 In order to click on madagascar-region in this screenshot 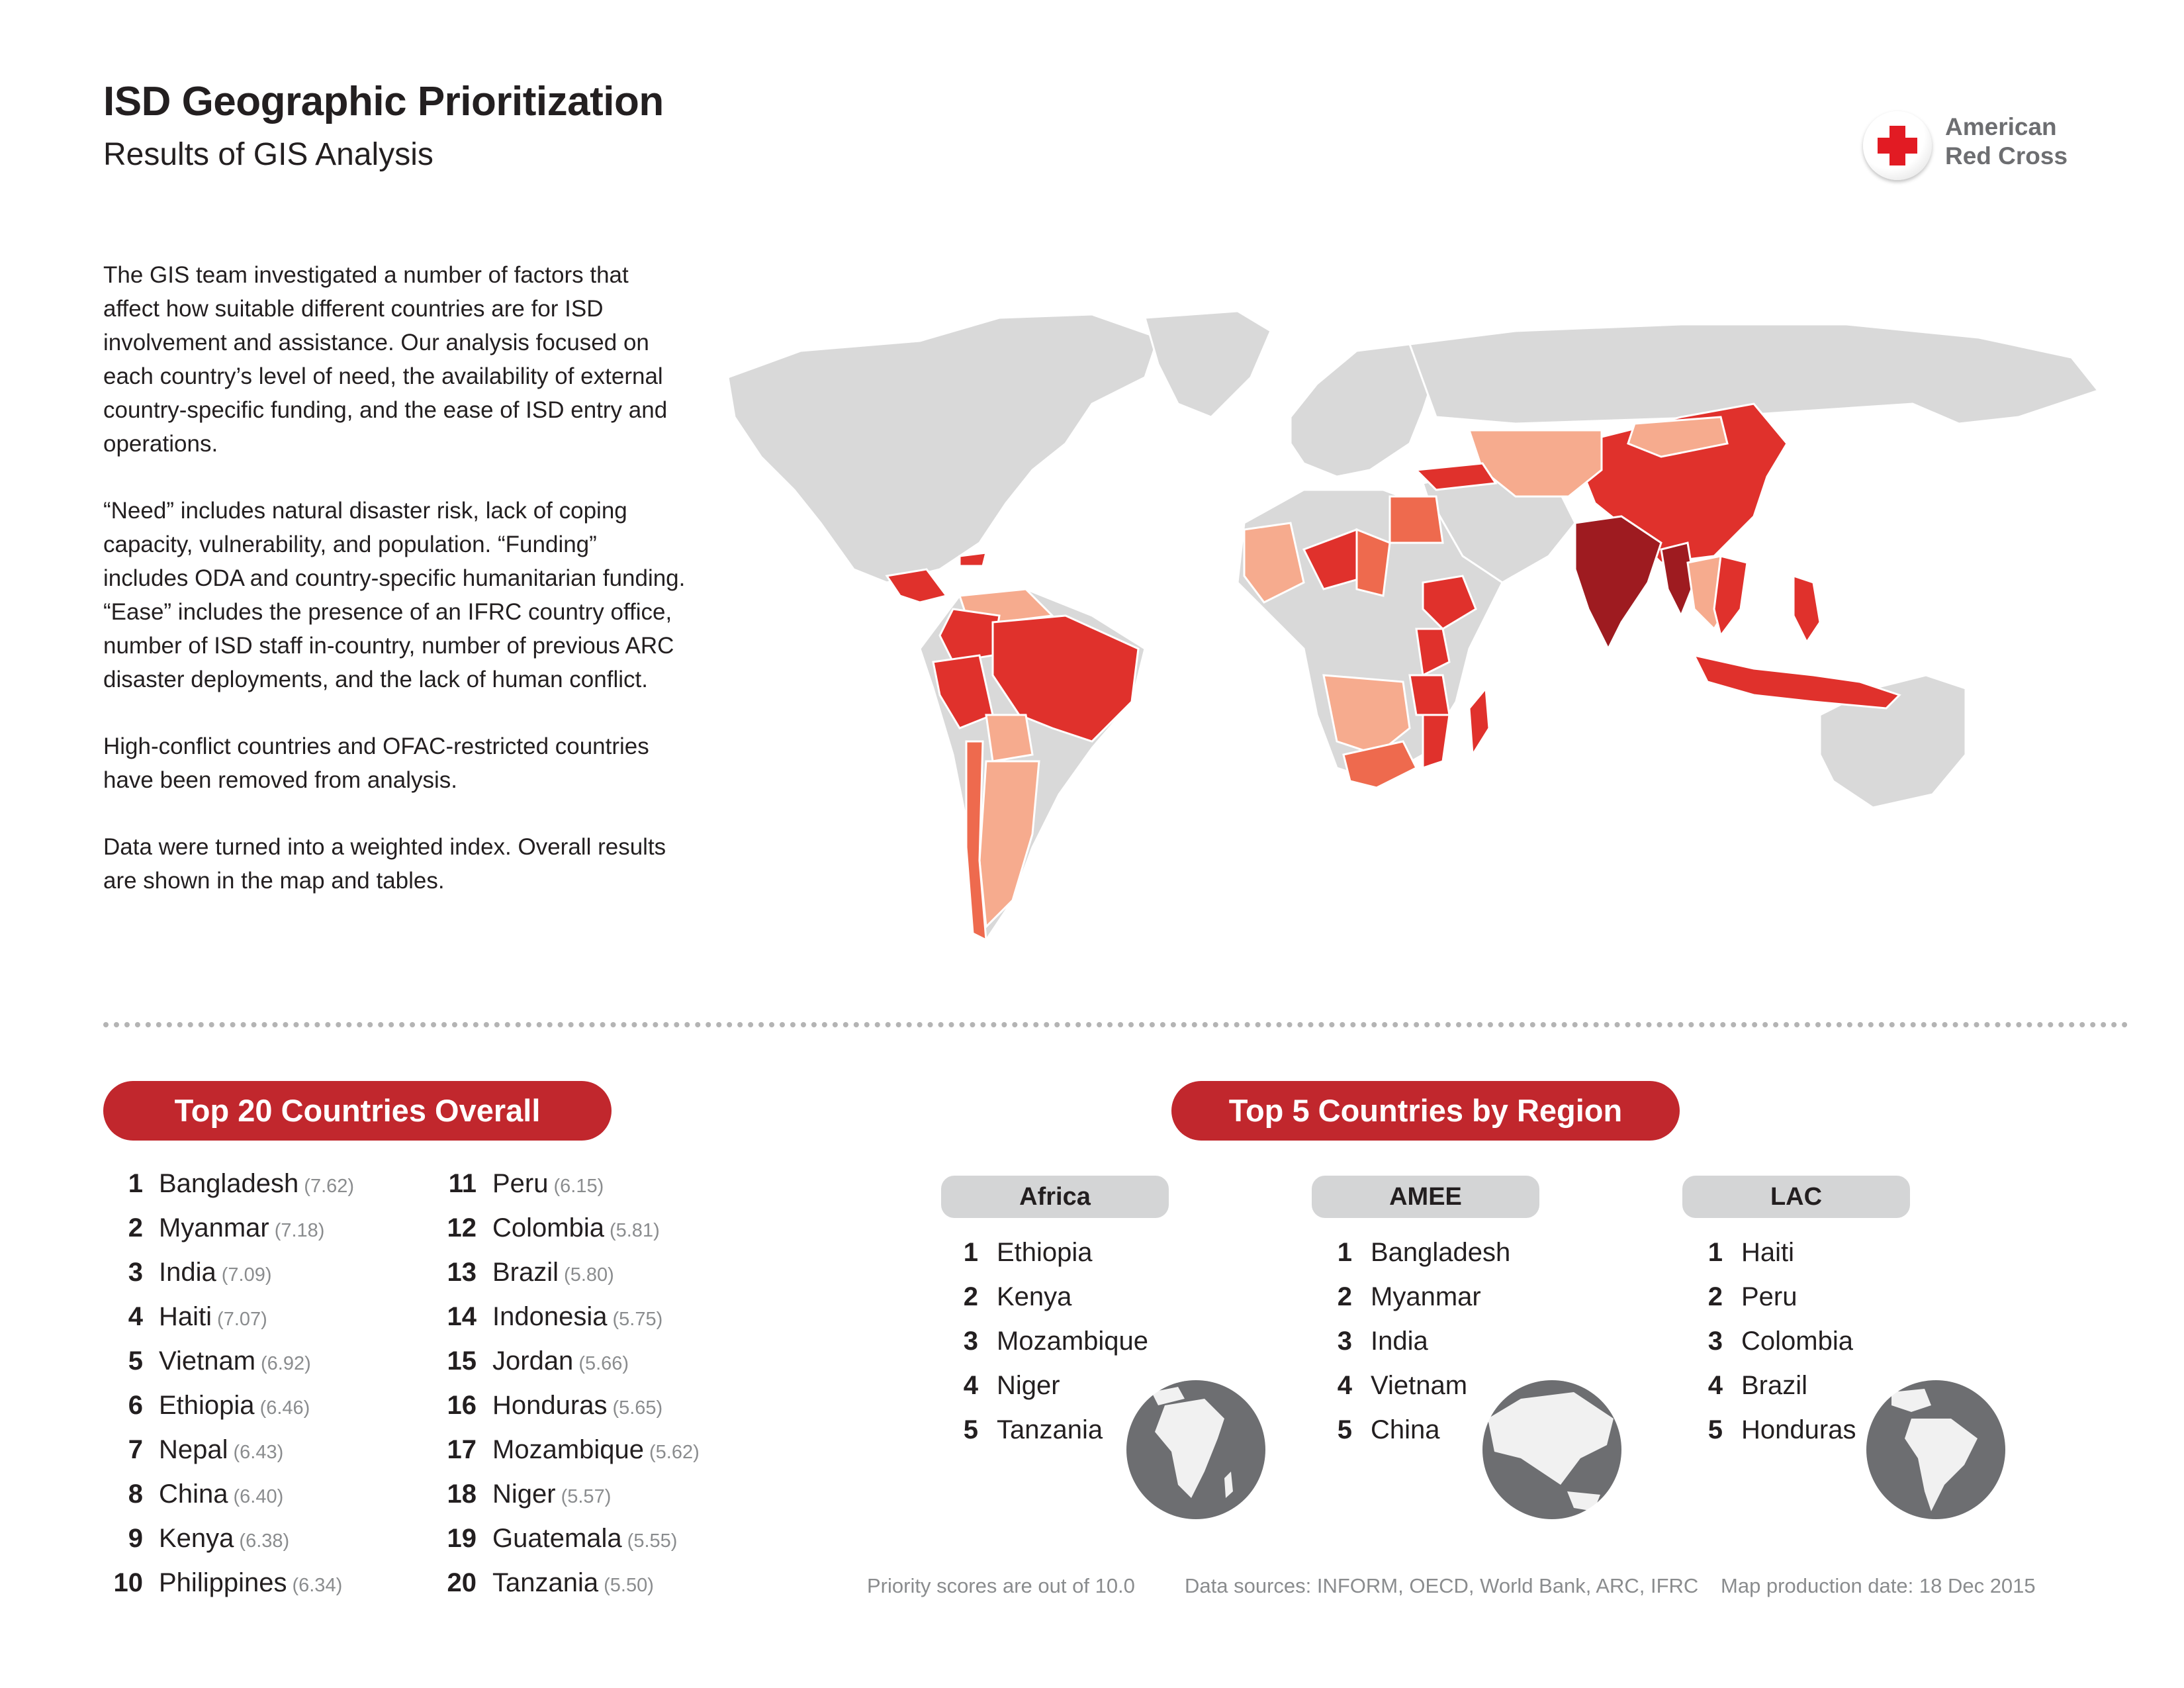, I will do `click(1479, 722)`.